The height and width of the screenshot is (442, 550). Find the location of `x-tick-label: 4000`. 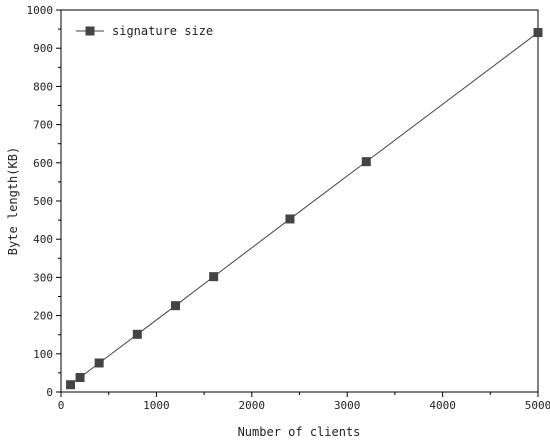

x-tick-label: 4000 is located at coordinates (442, 405).